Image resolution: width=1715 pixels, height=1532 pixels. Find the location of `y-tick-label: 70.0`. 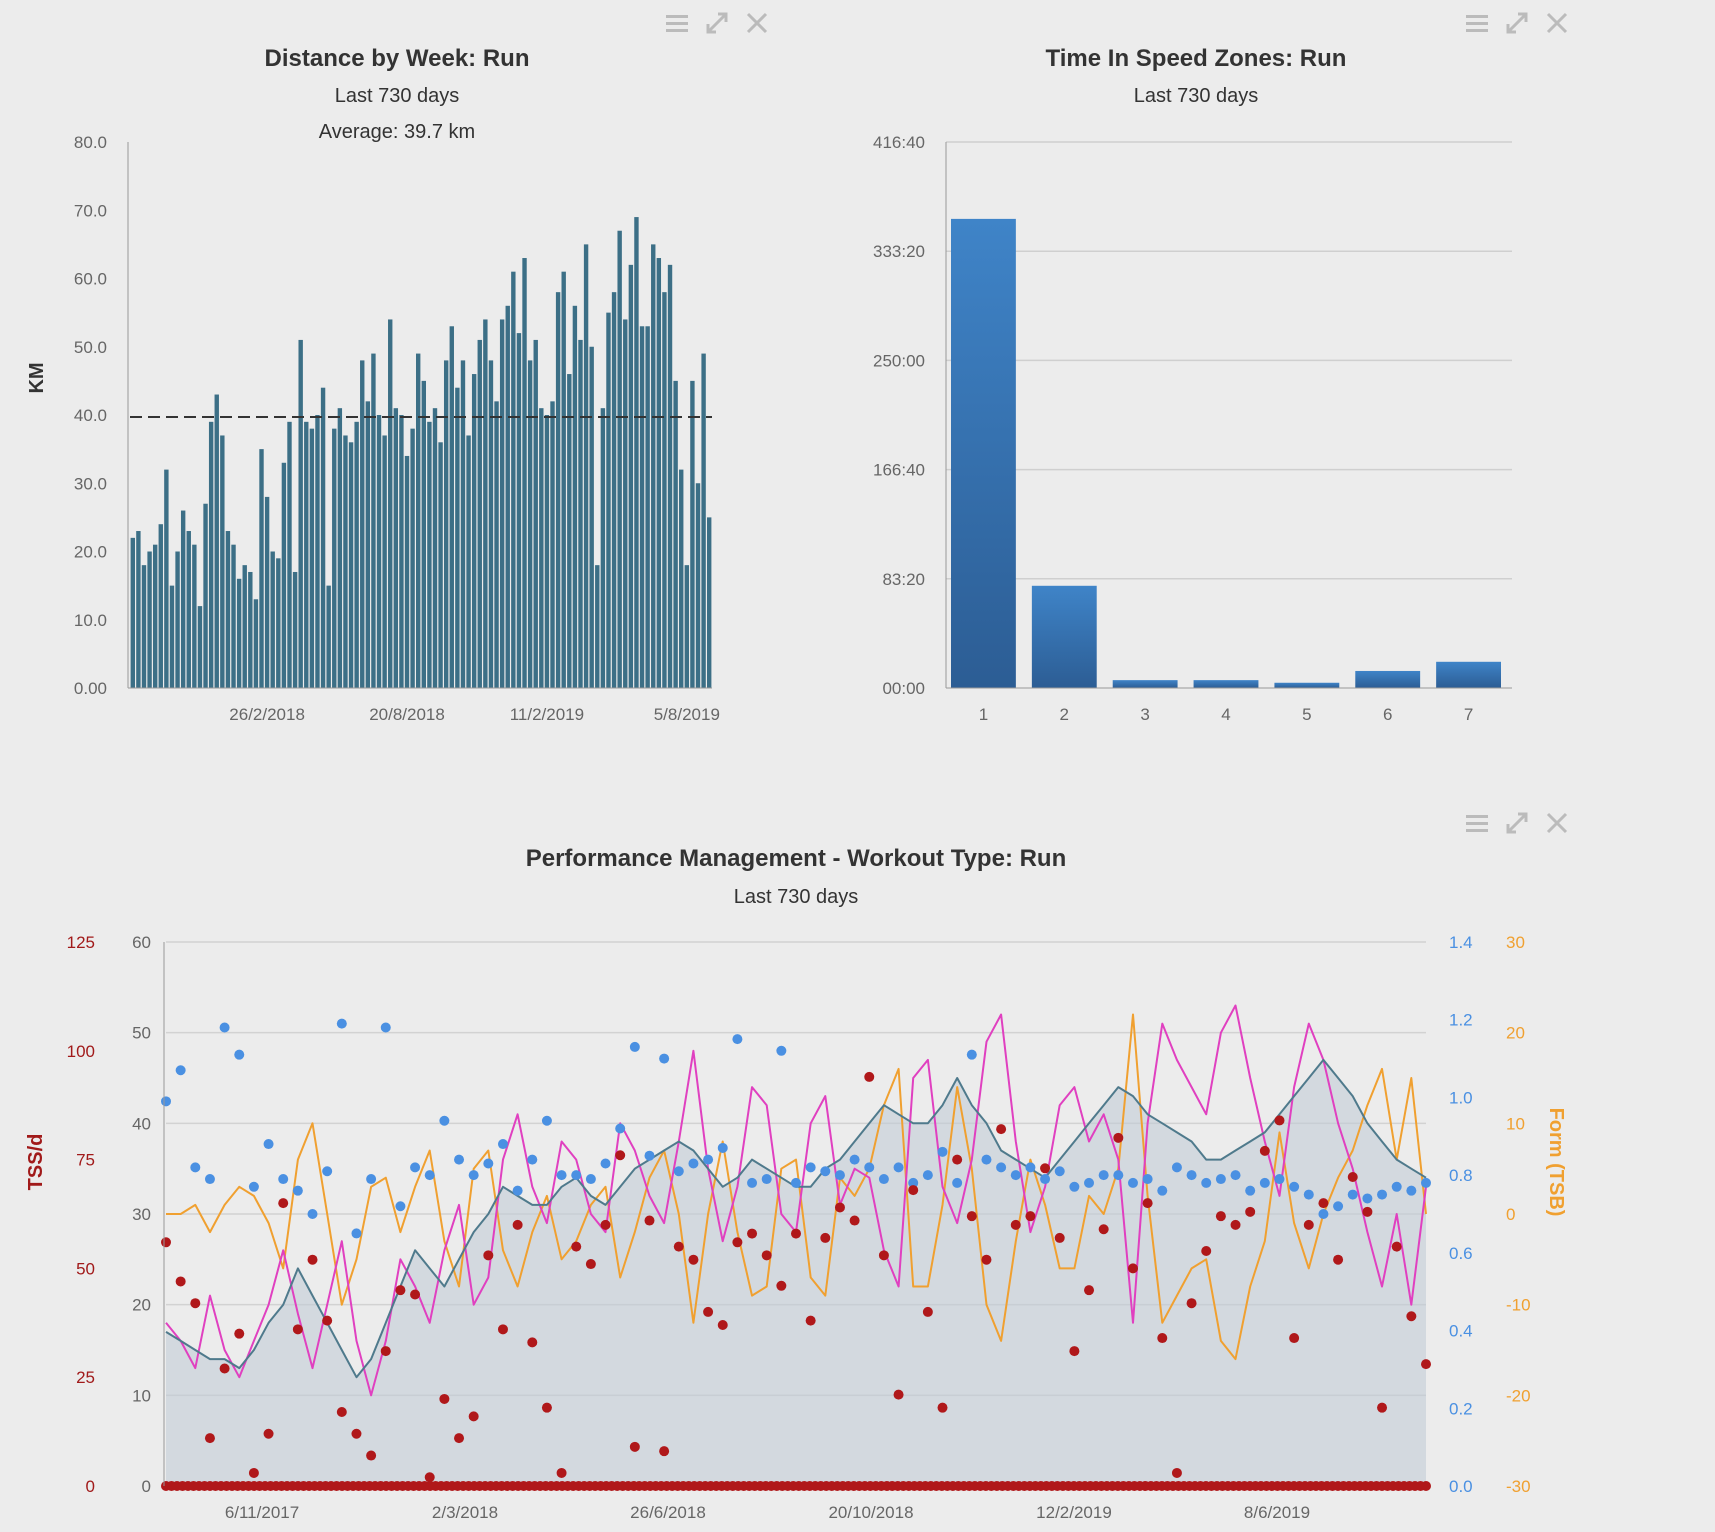

y-tick-label: 70.0 is located at coordinates (90, 210).